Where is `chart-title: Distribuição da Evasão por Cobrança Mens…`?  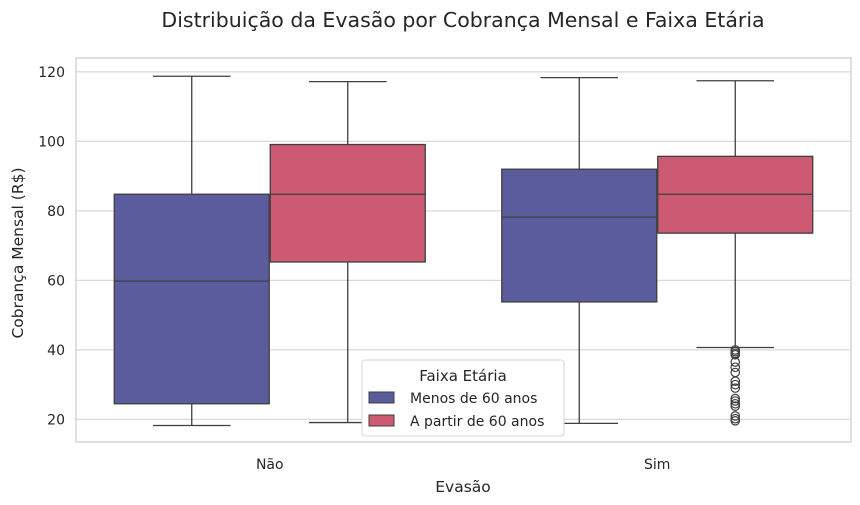 chart-title: Distribuição da Evasão por Cobrança Mens… is located at coordinates (462, 20).